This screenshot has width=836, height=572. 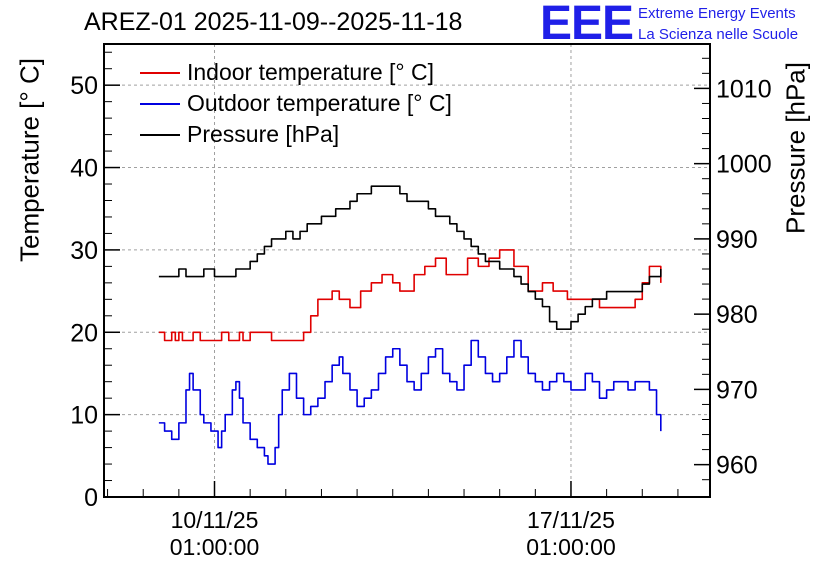 I want to click on y-left-tick-label-3: 30, so click(x=84, y=251).